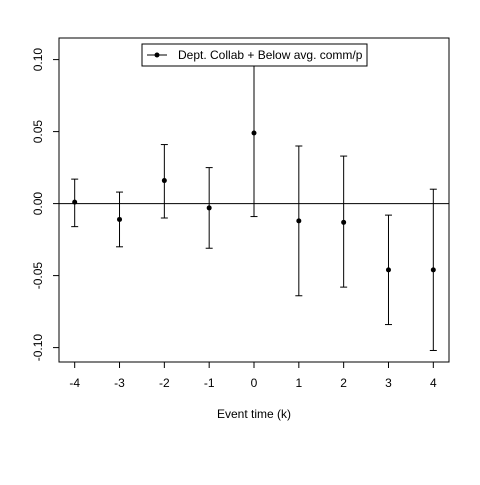 This screenshot has width=480, height=485. I want to click on legend-box, so click(254, 55).